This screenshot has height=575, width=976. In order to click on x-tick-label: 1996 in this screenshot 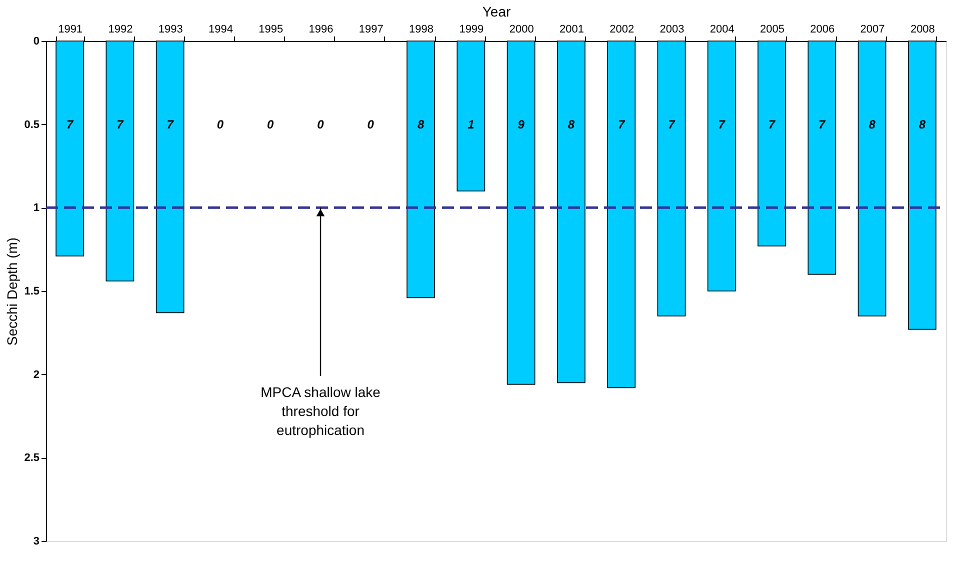, I will do `click(321, 30)`.